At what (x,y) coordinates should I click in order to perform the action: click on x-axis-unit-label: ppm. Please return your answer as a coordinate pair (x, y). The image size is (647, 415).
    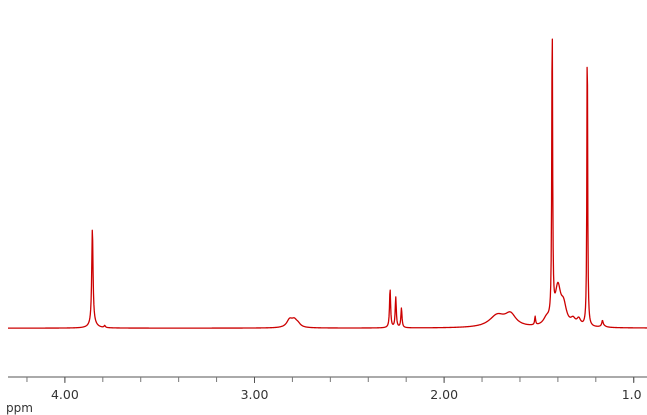
    Looking at the image, I should click on (19, 408).